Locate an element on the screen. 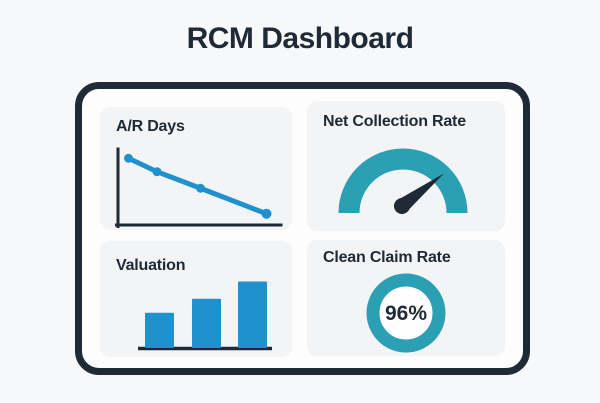 This screenshot has height=403, width=600. card-ar-days: A/R Days is located at coordinates (196, 168).